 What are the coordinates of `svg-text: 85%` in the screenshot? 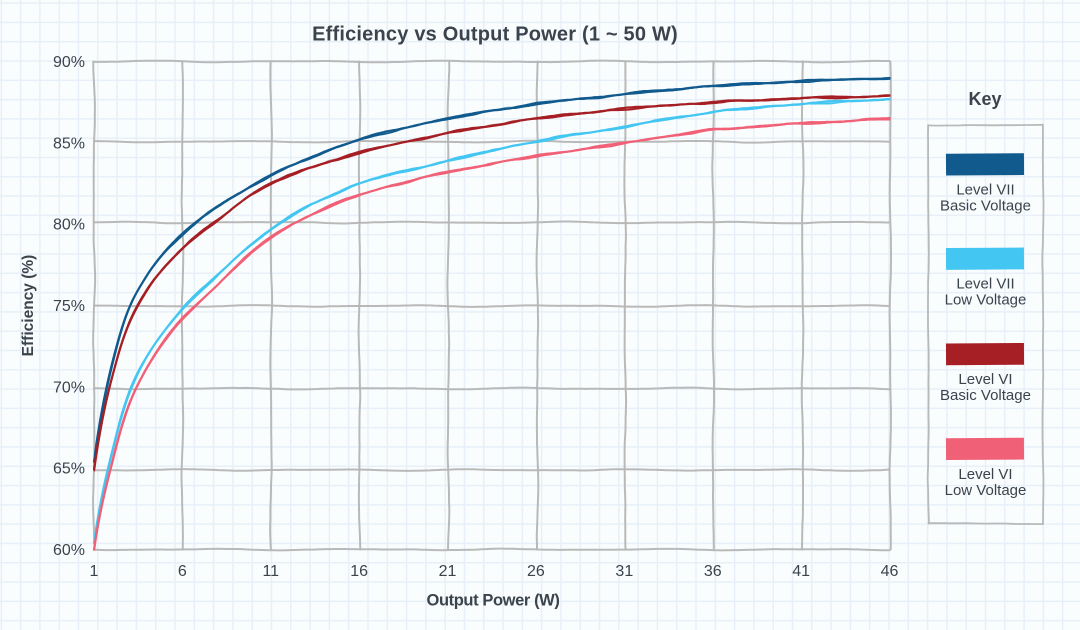 It's located at (69, 143).